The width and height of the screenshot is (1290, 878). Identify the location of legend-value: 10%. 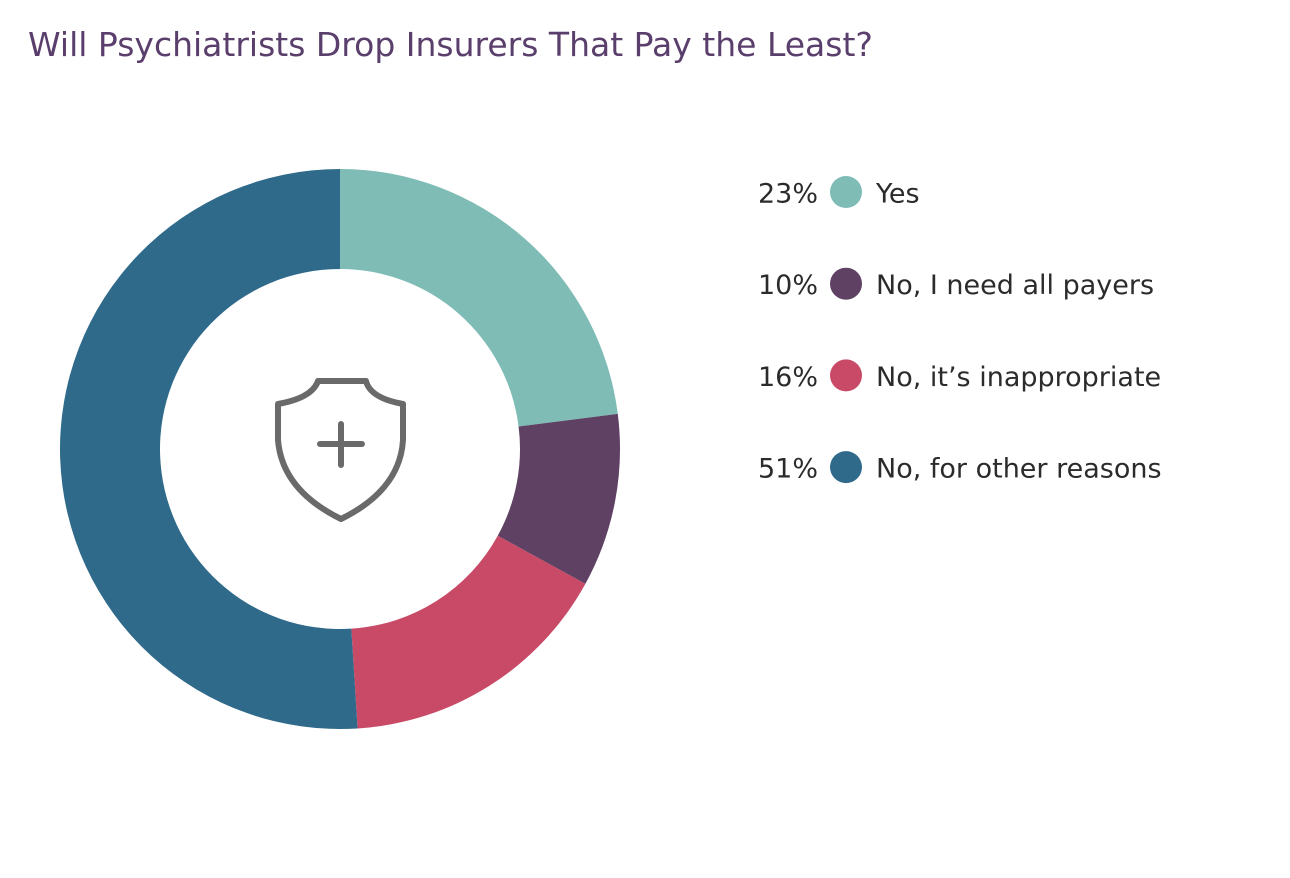
(788, 285).